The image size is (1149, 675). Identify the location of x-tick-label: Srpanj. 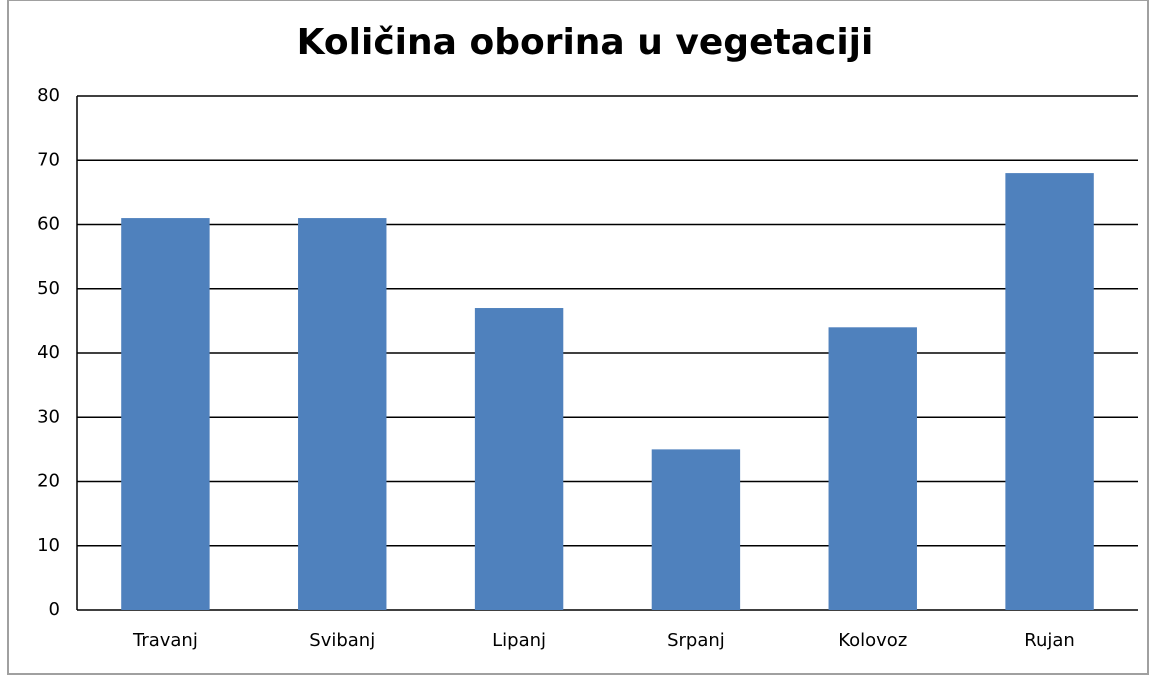
(696, 640).